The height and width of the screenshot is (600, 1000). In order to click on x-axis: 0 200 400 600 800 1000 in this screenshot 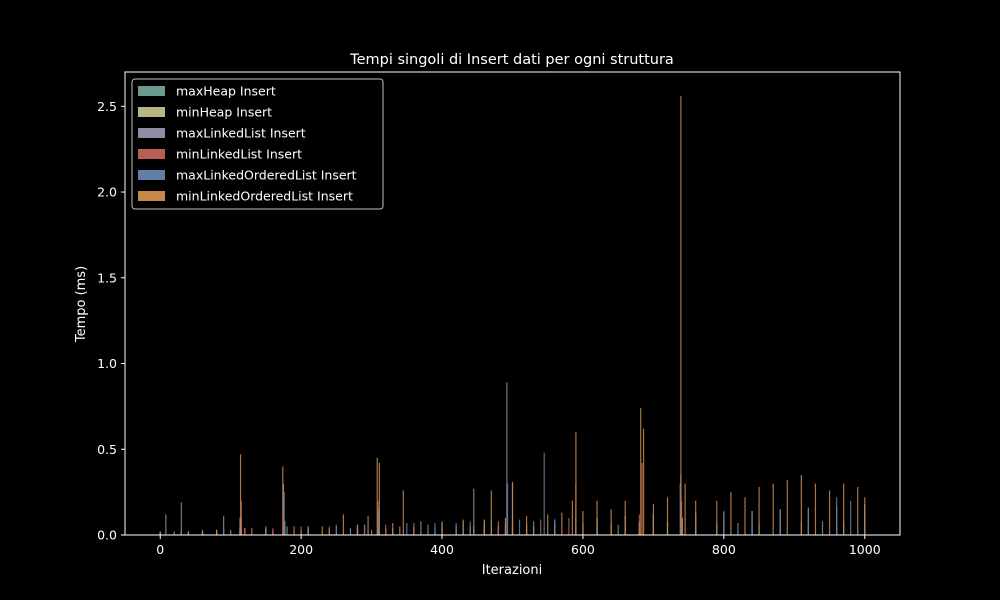, I will do `click(518, 546)`.